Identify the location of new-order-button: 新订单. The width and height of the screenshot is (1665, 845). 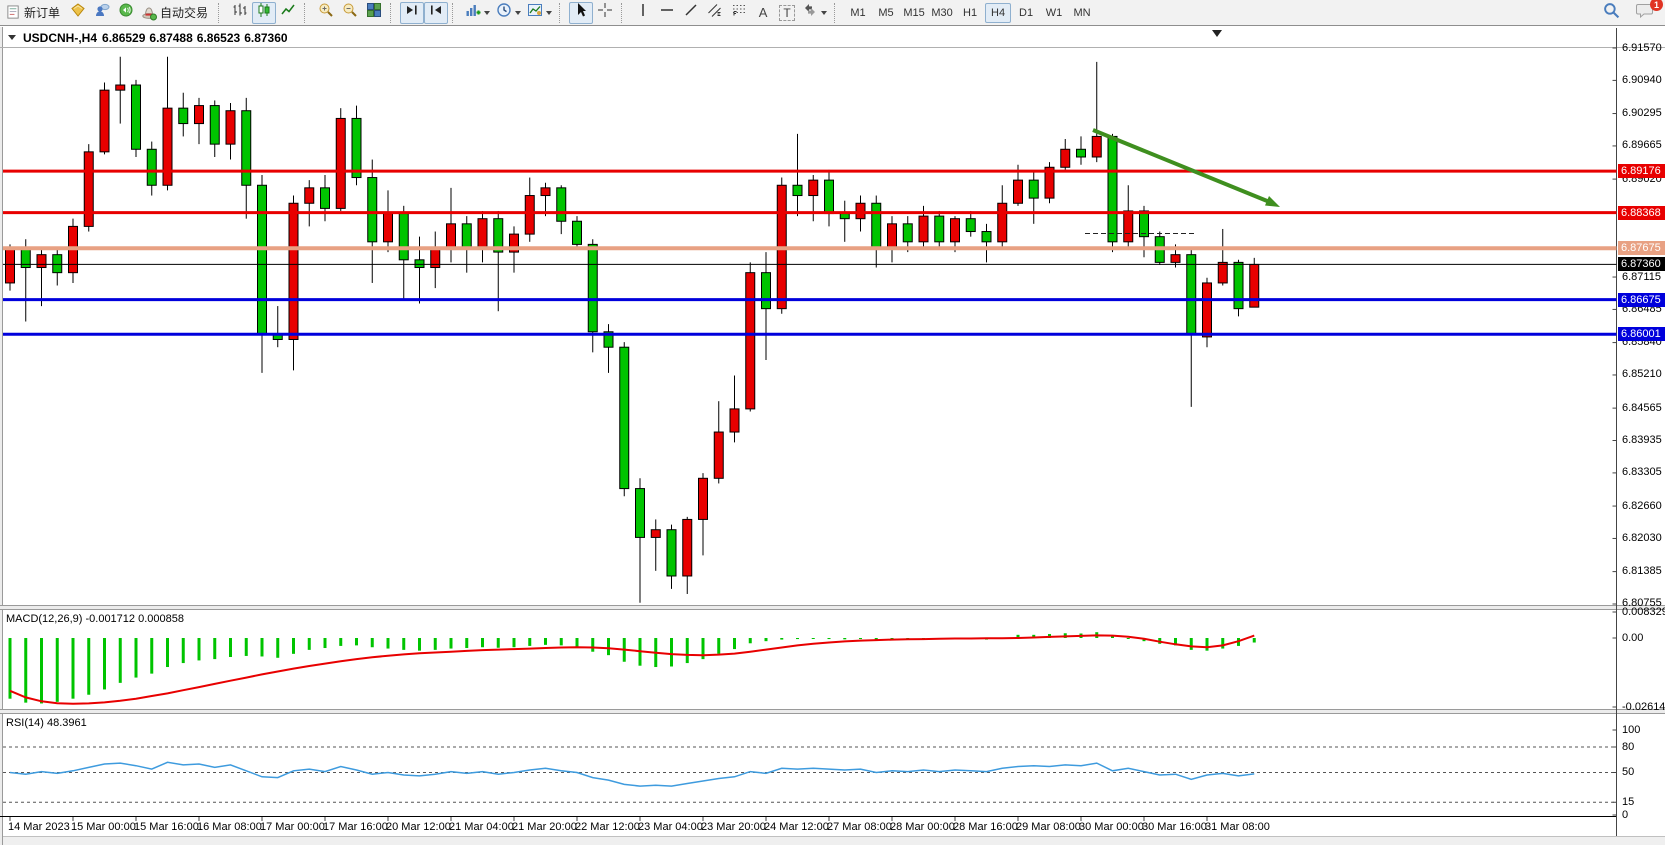
(34, 13).